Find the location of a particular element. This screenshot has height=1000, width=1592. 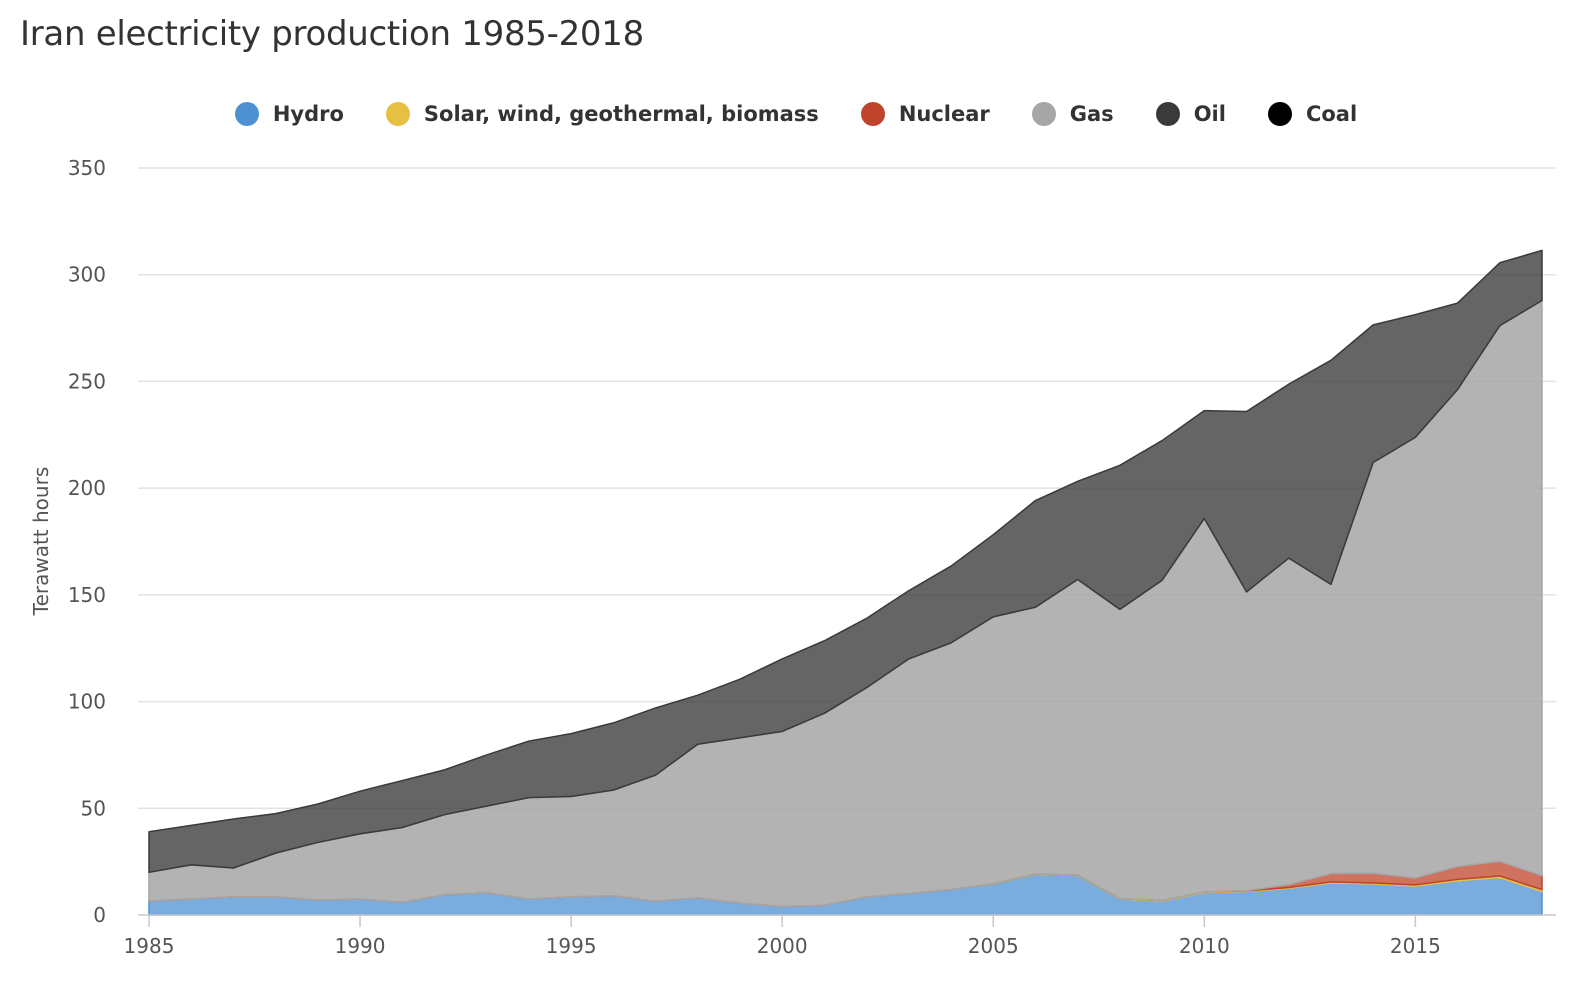

y-tick-label: 50 is located at coordinates (93, 808).